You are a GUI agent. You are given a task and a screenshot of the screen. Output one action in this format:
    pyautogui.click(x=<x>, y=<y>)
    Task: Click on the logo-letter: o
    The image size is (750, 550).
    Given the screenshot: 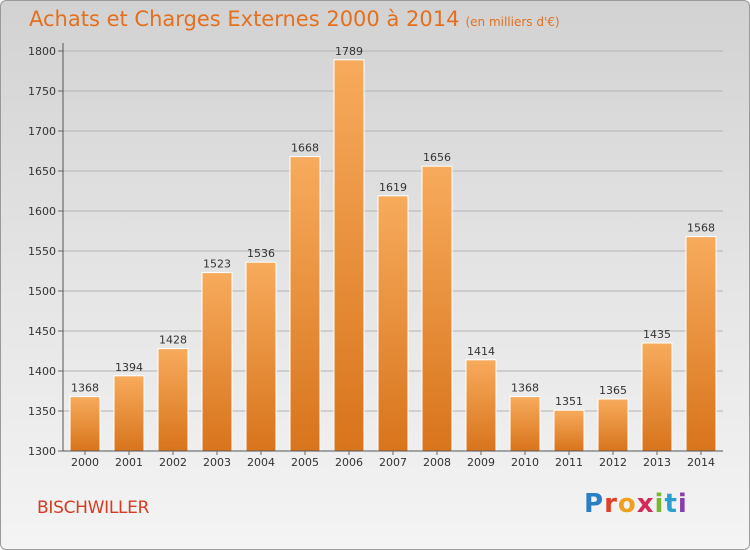 What is the action you would take?
    pyautogui.click(x=627, y=504)
    